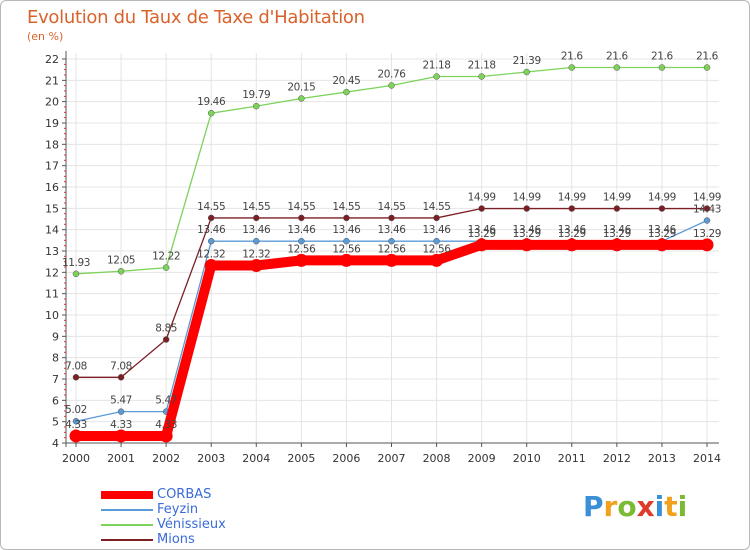 This screenshot has width=750, height=550. Describe the element at coordinates (121, 260) in the screenshot. I see `data-label: 12.05` at that location.